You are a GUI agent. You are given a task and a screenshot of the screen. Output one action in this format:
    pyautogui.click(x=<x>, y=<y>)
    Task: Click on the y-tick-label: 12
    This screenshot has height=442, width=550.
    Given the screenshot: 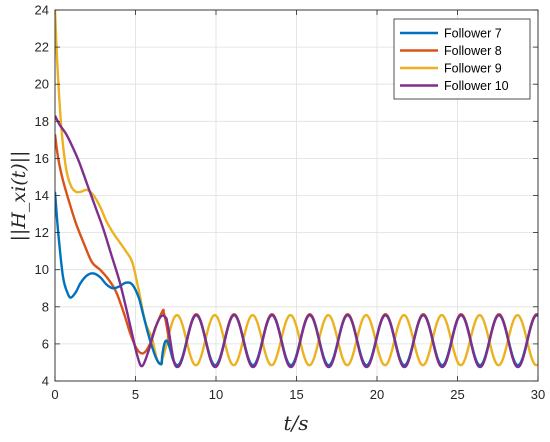 What is the action you would take?
    pyautogui.click(x=42, y=232)
    